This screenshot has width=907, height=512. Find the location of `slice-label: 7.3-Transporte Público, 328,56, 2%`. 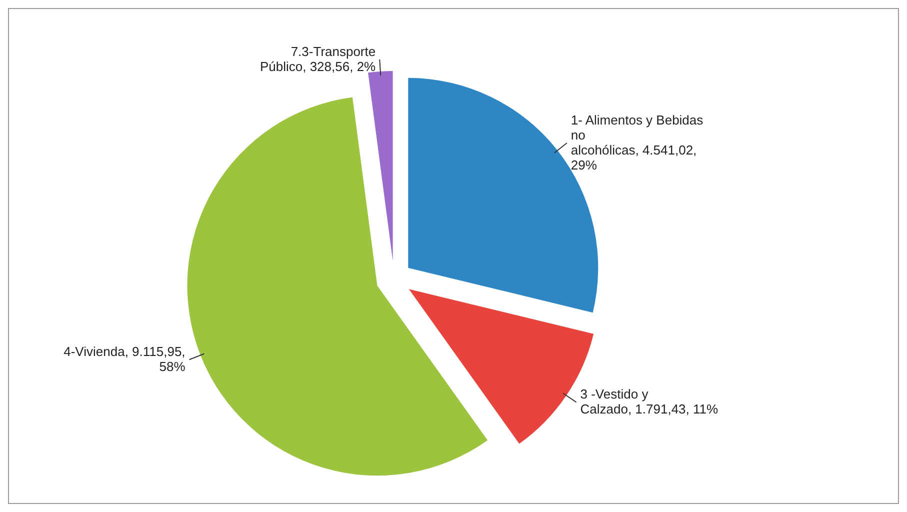

slice-label: 7.3-Transporte Público, 328,56, 2% is located at coordinates (318, 59).